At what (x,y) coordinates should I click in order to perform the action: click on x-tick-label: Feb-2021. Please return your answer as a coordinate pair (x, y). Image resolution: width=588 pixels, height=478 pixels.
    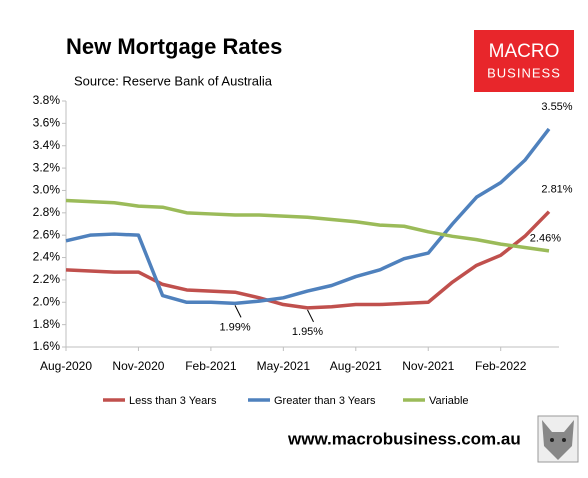
    Looking at the image, I should click on (211, 366).